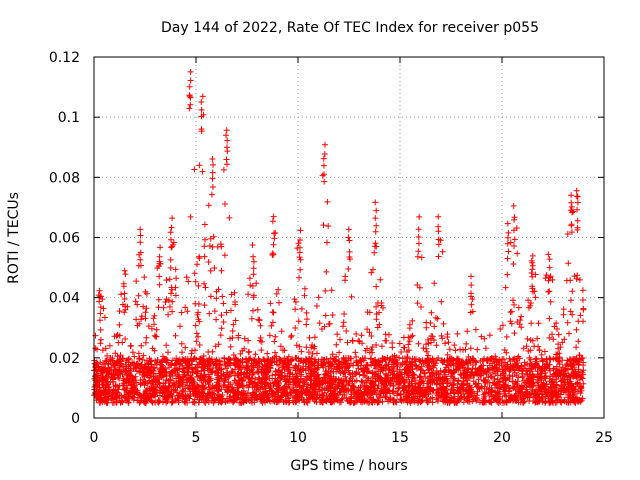  I want to click on x-tick-label: 0, so click(94, 438).